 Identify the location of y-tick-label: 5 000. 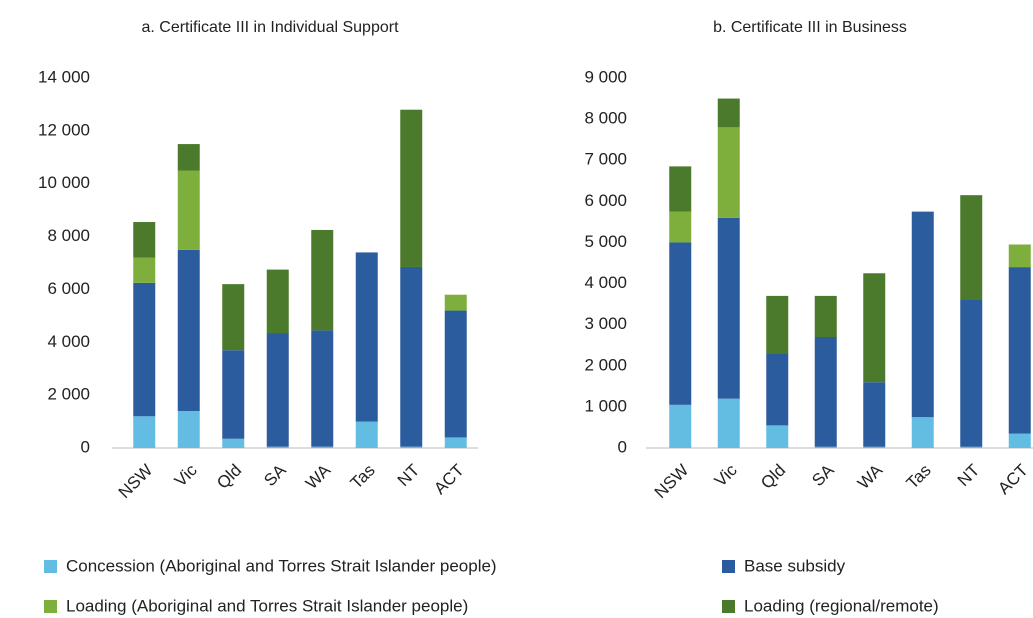
(605, 241).